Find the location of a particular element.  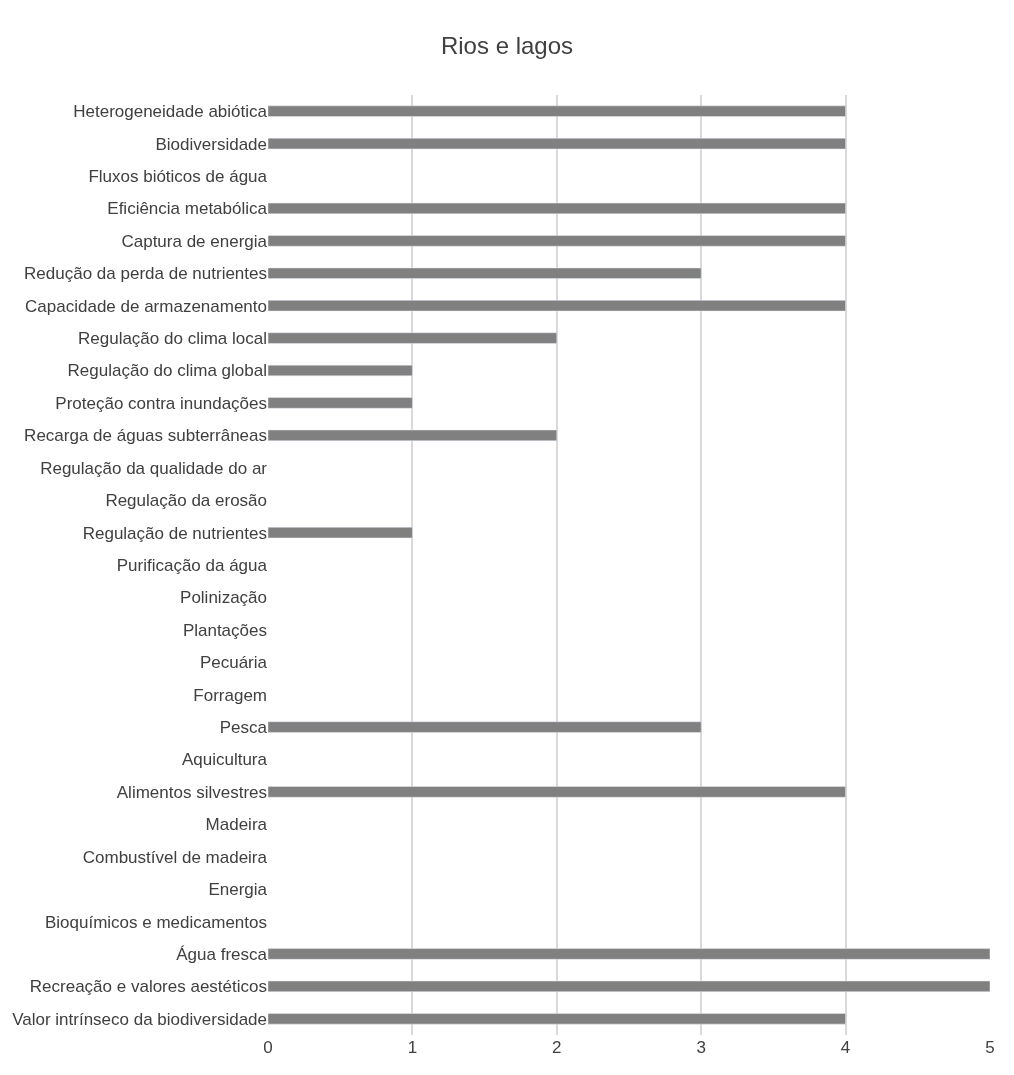

y-tick-label: Fluxos bióticos de água is located at coordinates (178, 176).